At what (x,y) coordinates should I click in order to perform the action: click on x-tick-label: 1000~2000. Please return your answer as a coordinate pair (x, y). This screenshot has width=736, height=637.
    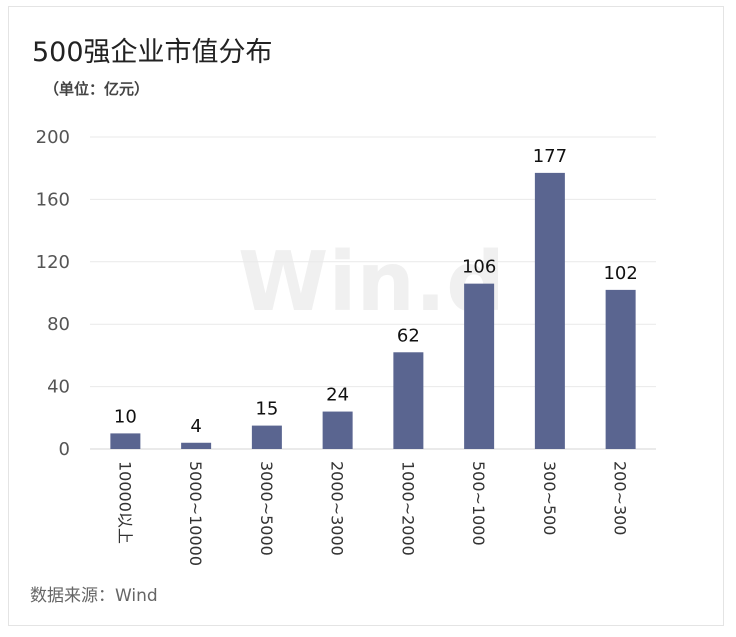
    Looking at the image, I should click on (407, 508).